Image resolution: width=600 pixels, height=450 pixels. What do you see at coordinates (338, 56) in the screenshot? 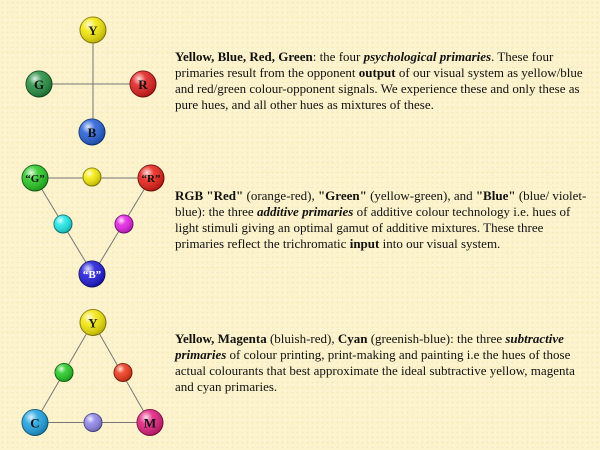
I see `text-run: : the four` at bounding box center [338, 56].